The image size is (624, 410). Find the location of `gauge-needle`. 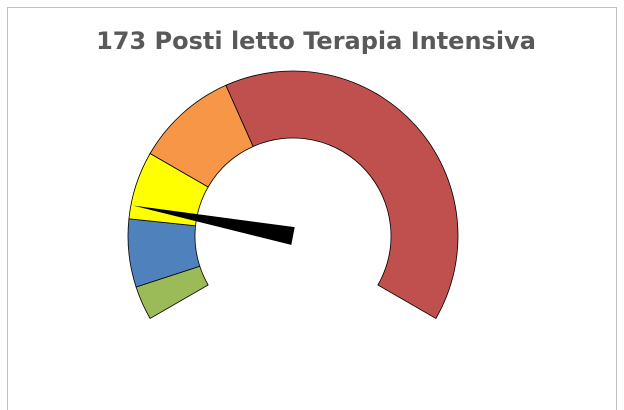

gauge-needle is located at coordinates (213, 225).